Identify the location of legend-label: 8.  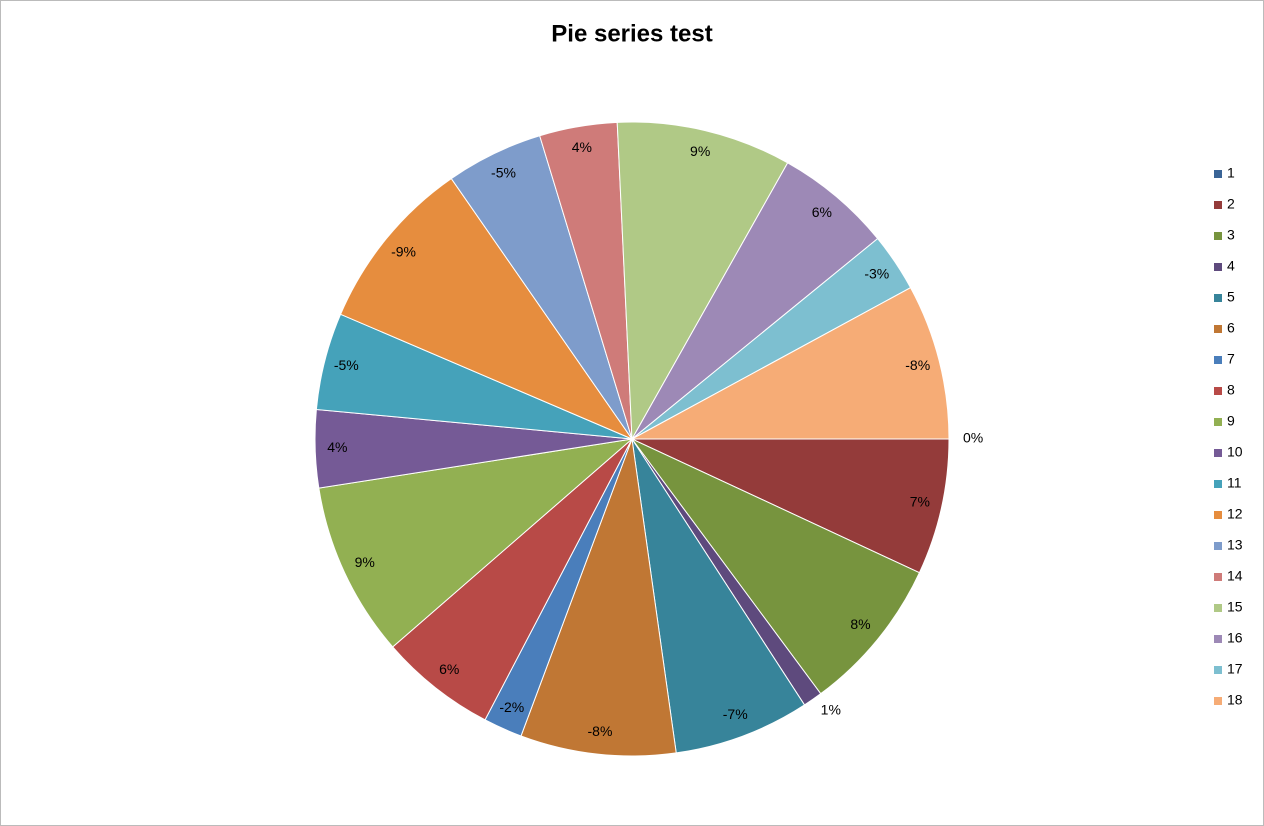
(1231, 390).